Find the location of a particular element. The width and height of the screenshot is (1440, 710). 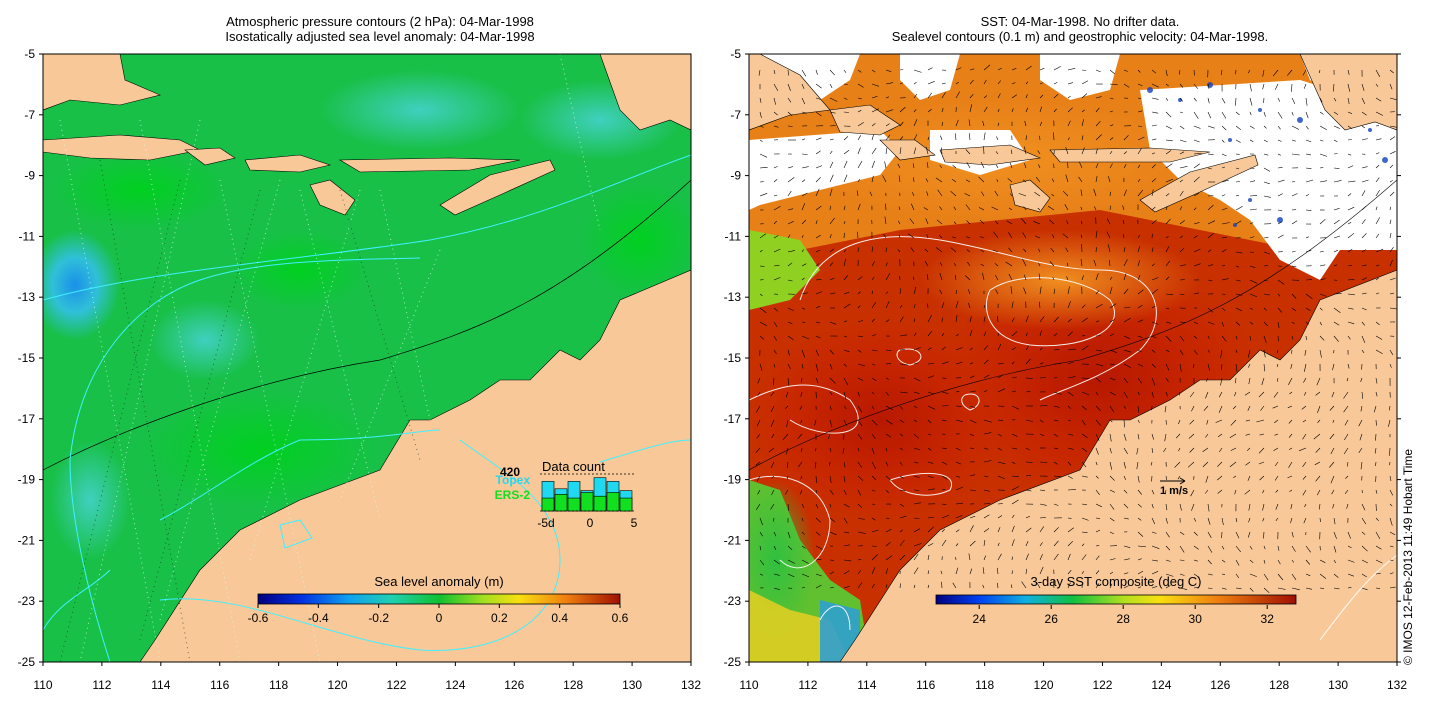

left_panel-colorbar-tick: 0.4 is located at coordinates (559, 618).